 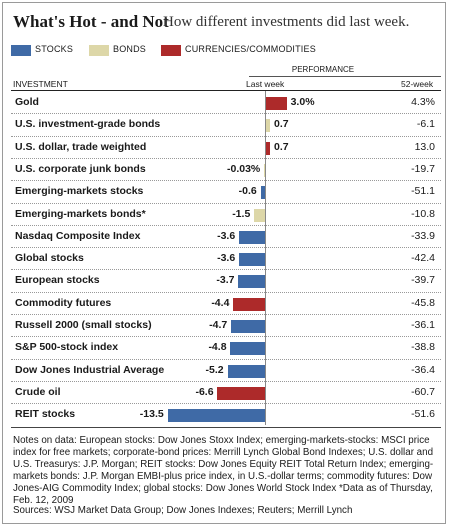 What do you see at coordinates (423, 280) in the screenshot?
I see `week52-value-european-stocks: -39.7` at bounding box center [423, 280].